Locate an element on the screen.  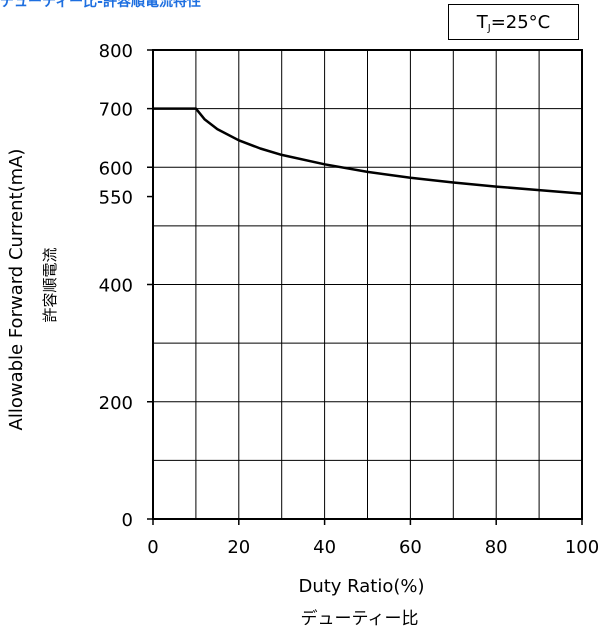
x-tick-label: 20 is located at coordinates (238, 547).